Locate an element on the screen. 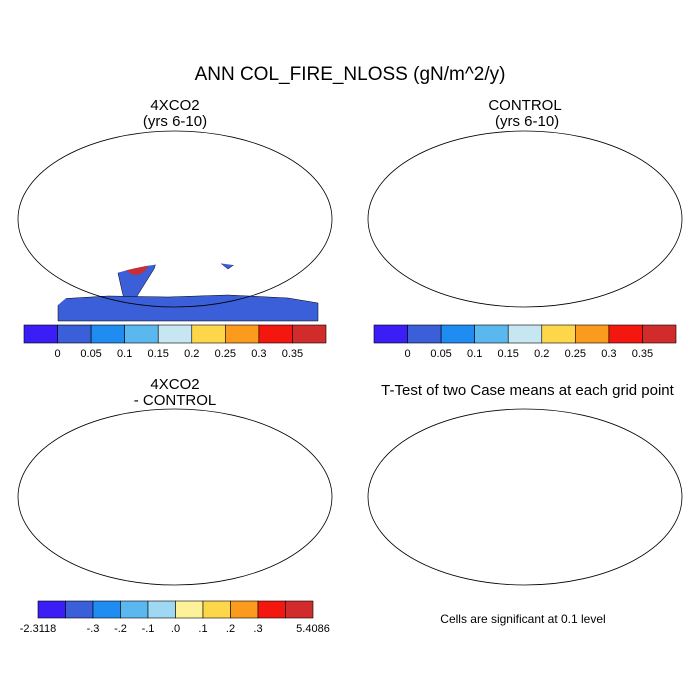 The width and height of the screenshot is (700, 700). map-ttest is located at coordinates (538, 506).